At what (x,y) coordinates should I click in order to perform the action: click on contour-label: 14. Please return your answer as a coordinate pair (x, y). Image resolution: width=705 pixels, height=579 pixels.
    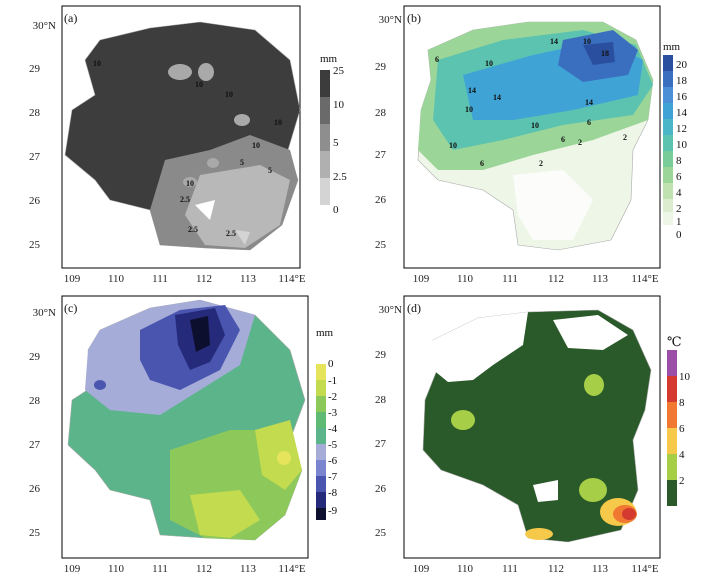
    Looking at the image, I should click on (472, 90).